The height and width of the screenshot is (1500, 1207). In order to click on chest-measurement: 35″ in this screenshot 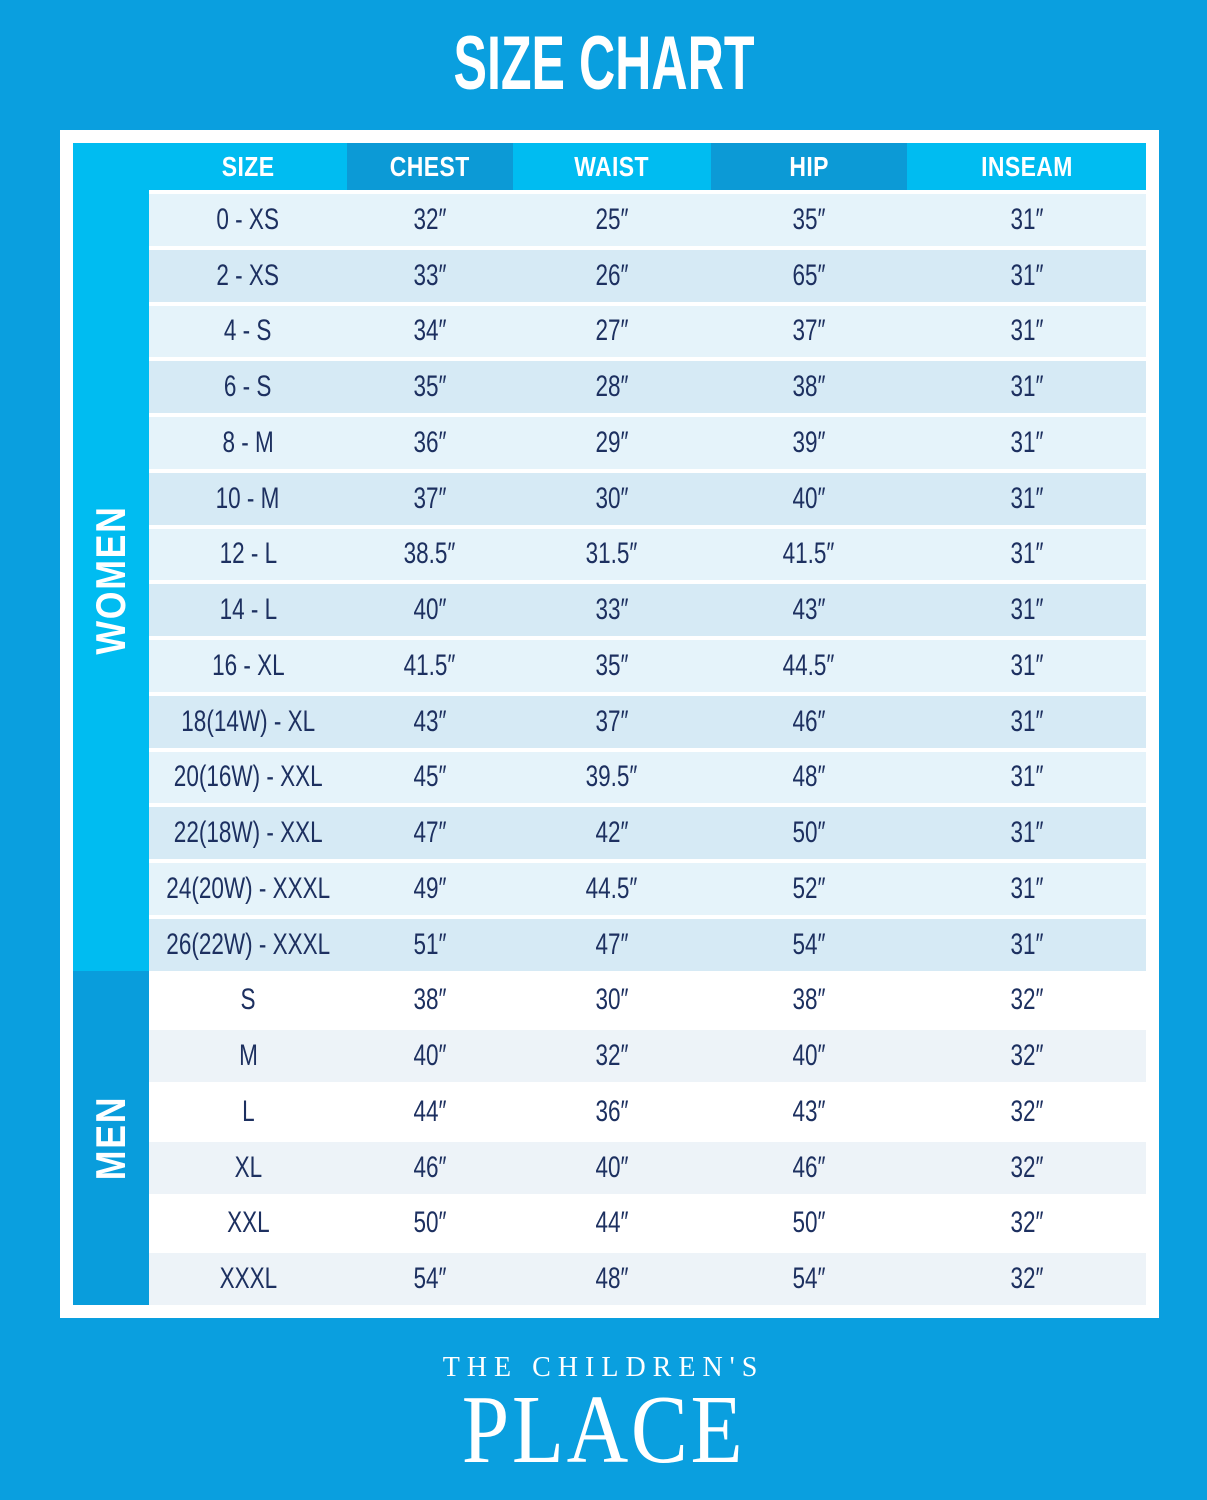, I will do `click(430, 385)`.